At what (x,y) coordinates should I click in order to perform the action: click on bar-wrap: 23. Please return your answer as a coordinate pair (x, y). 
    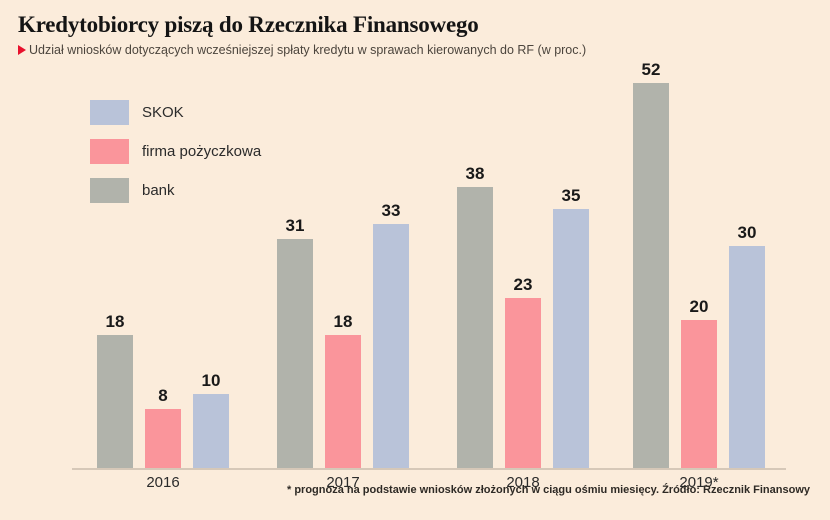
    Looking at the image, I should click on (523, 372).